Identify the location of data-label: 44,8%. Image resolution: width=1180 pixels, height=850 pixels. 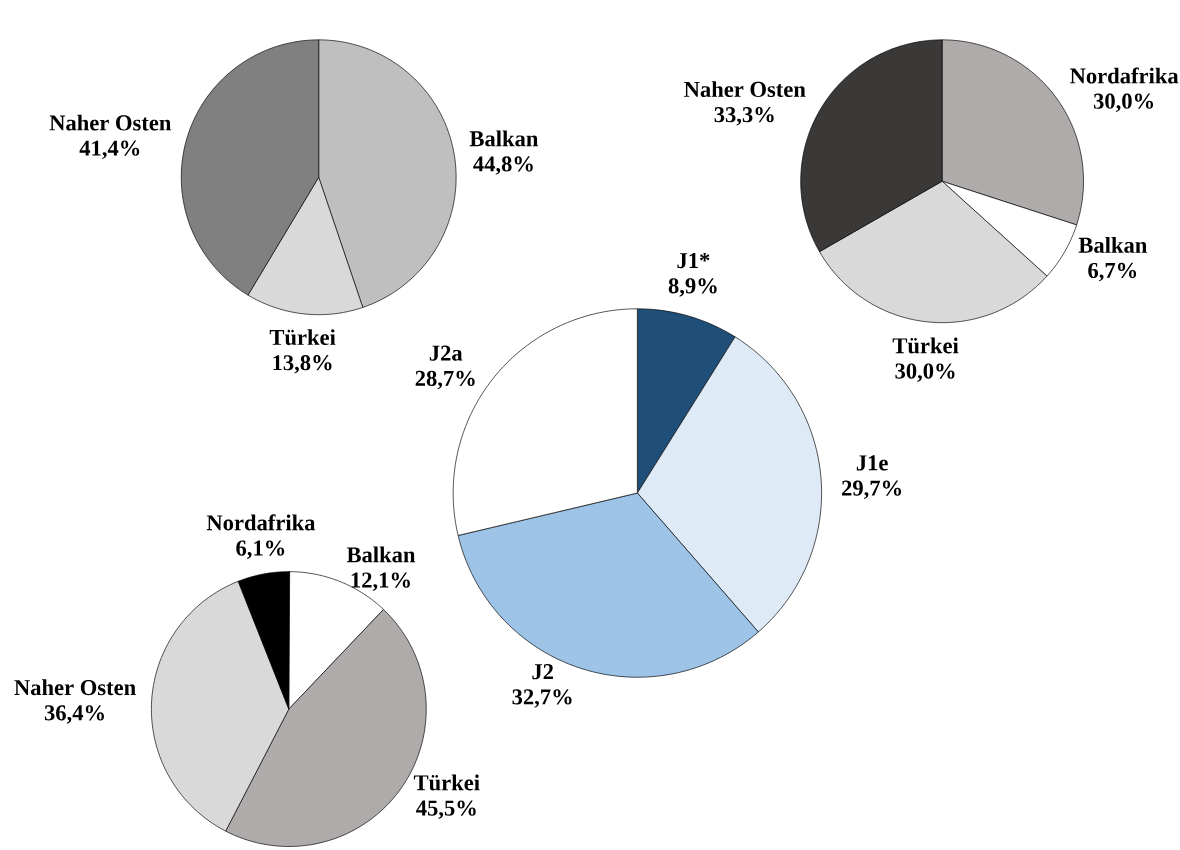
(503, 165).